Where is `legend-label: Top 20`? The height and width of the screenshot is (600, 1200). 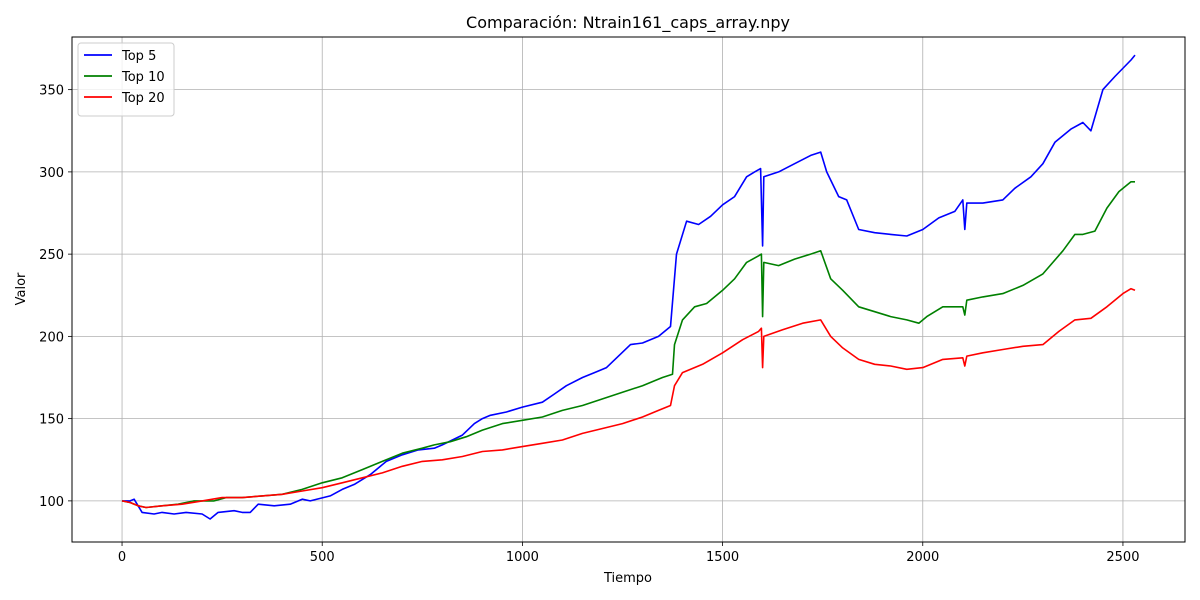
legend-label: Top 20 is located at coordinates (143, 98).